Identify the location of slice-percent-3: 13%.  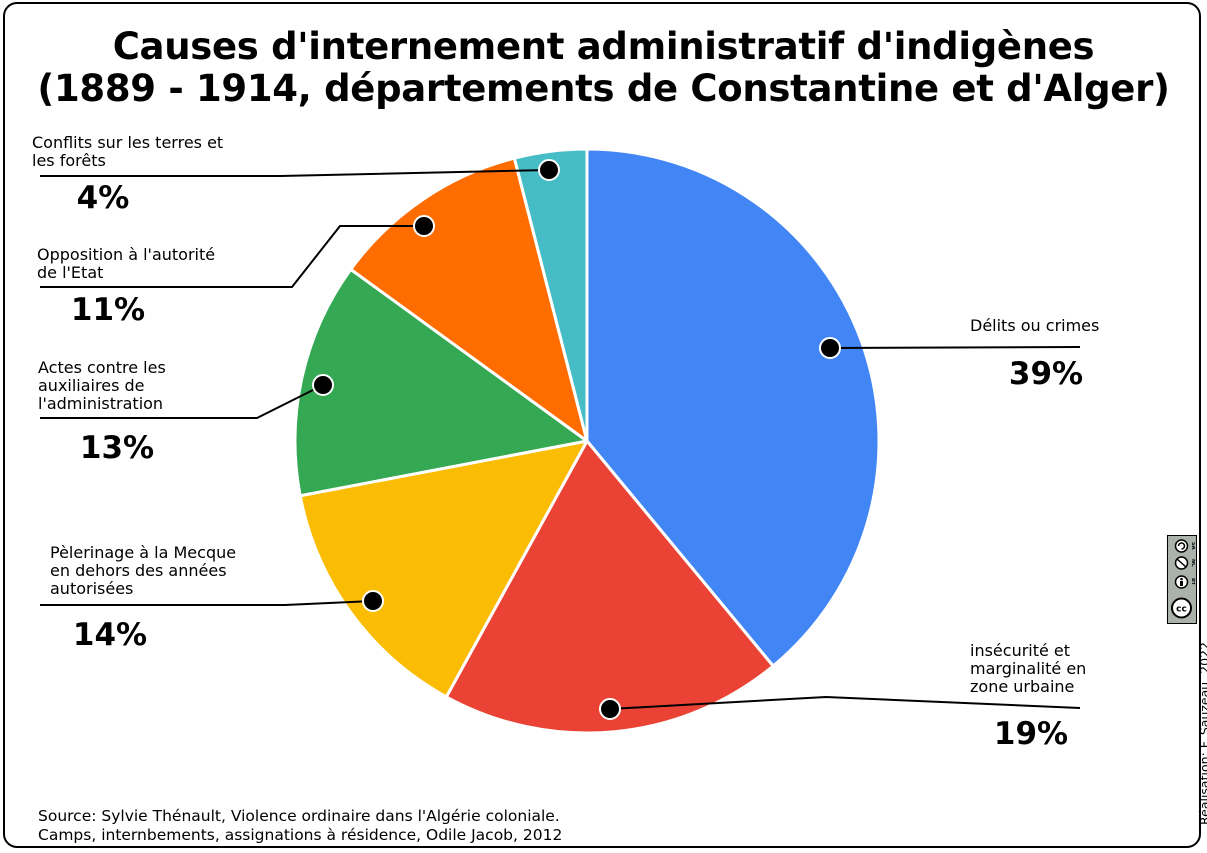
(117, 448).